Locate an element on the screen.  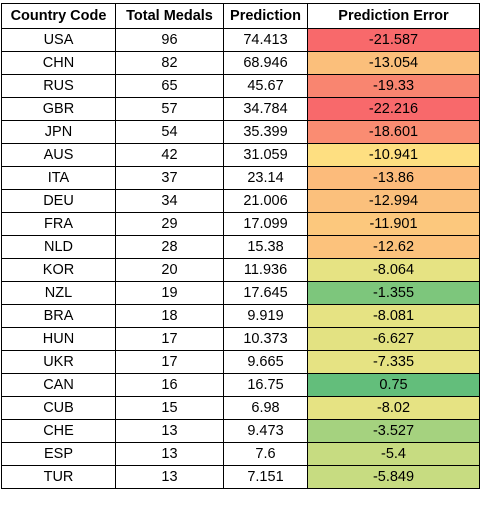
cell-prediction: 68.946 is located at coordinates (265, 63).